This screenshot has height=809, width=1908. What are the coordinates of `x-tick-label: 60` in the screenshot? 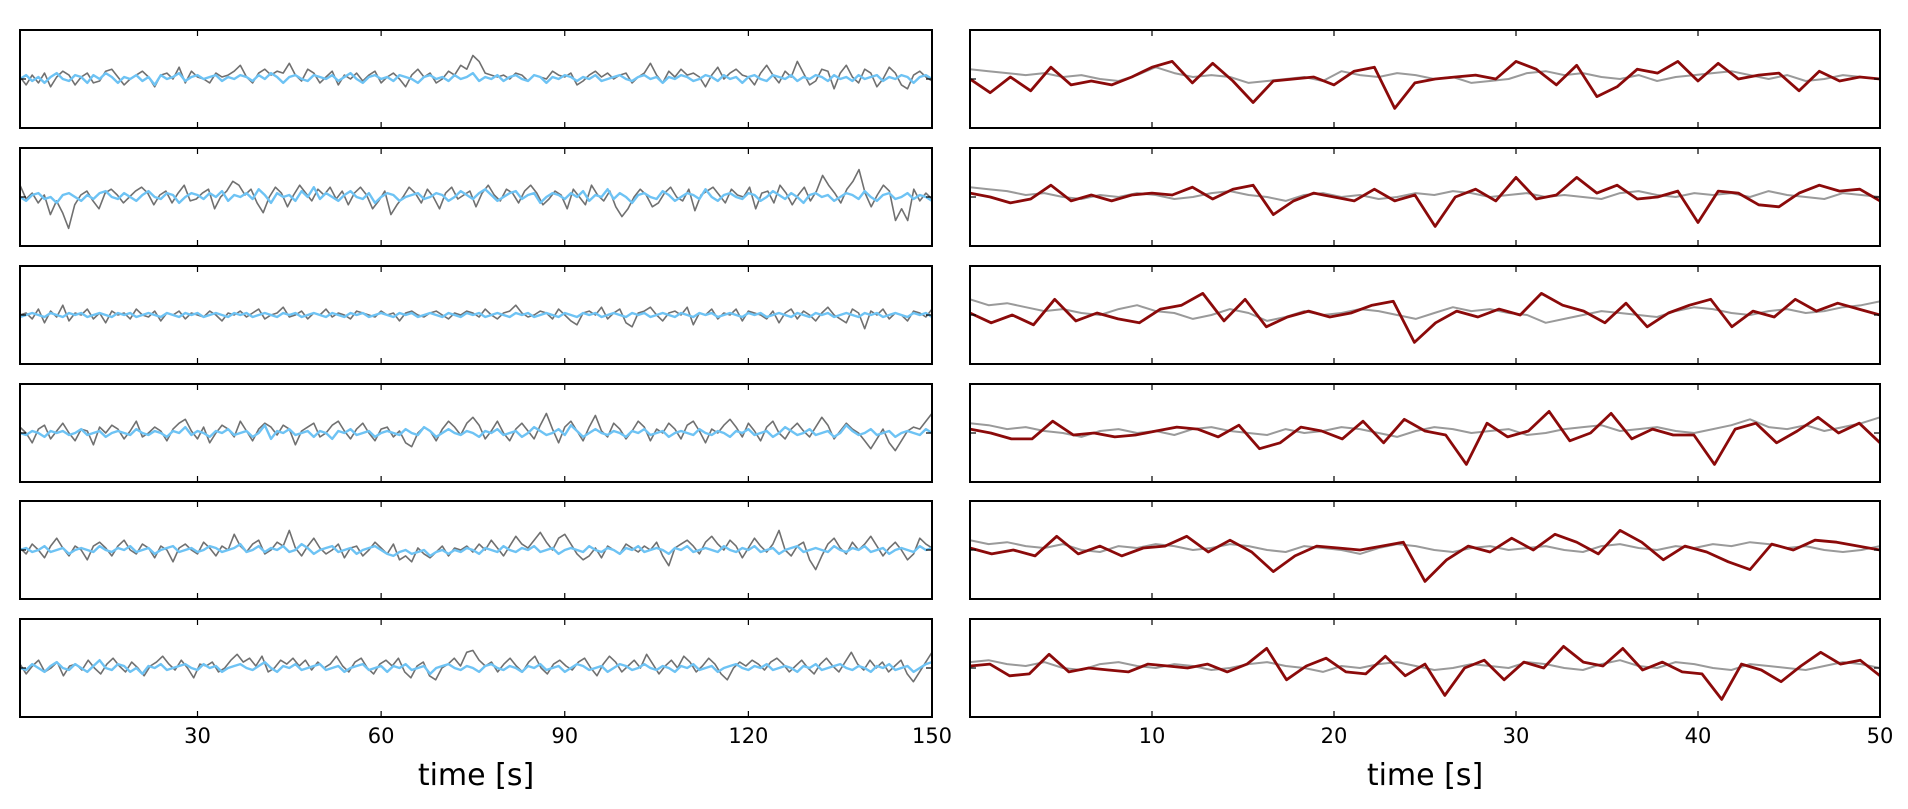 It's located at (381, 736).